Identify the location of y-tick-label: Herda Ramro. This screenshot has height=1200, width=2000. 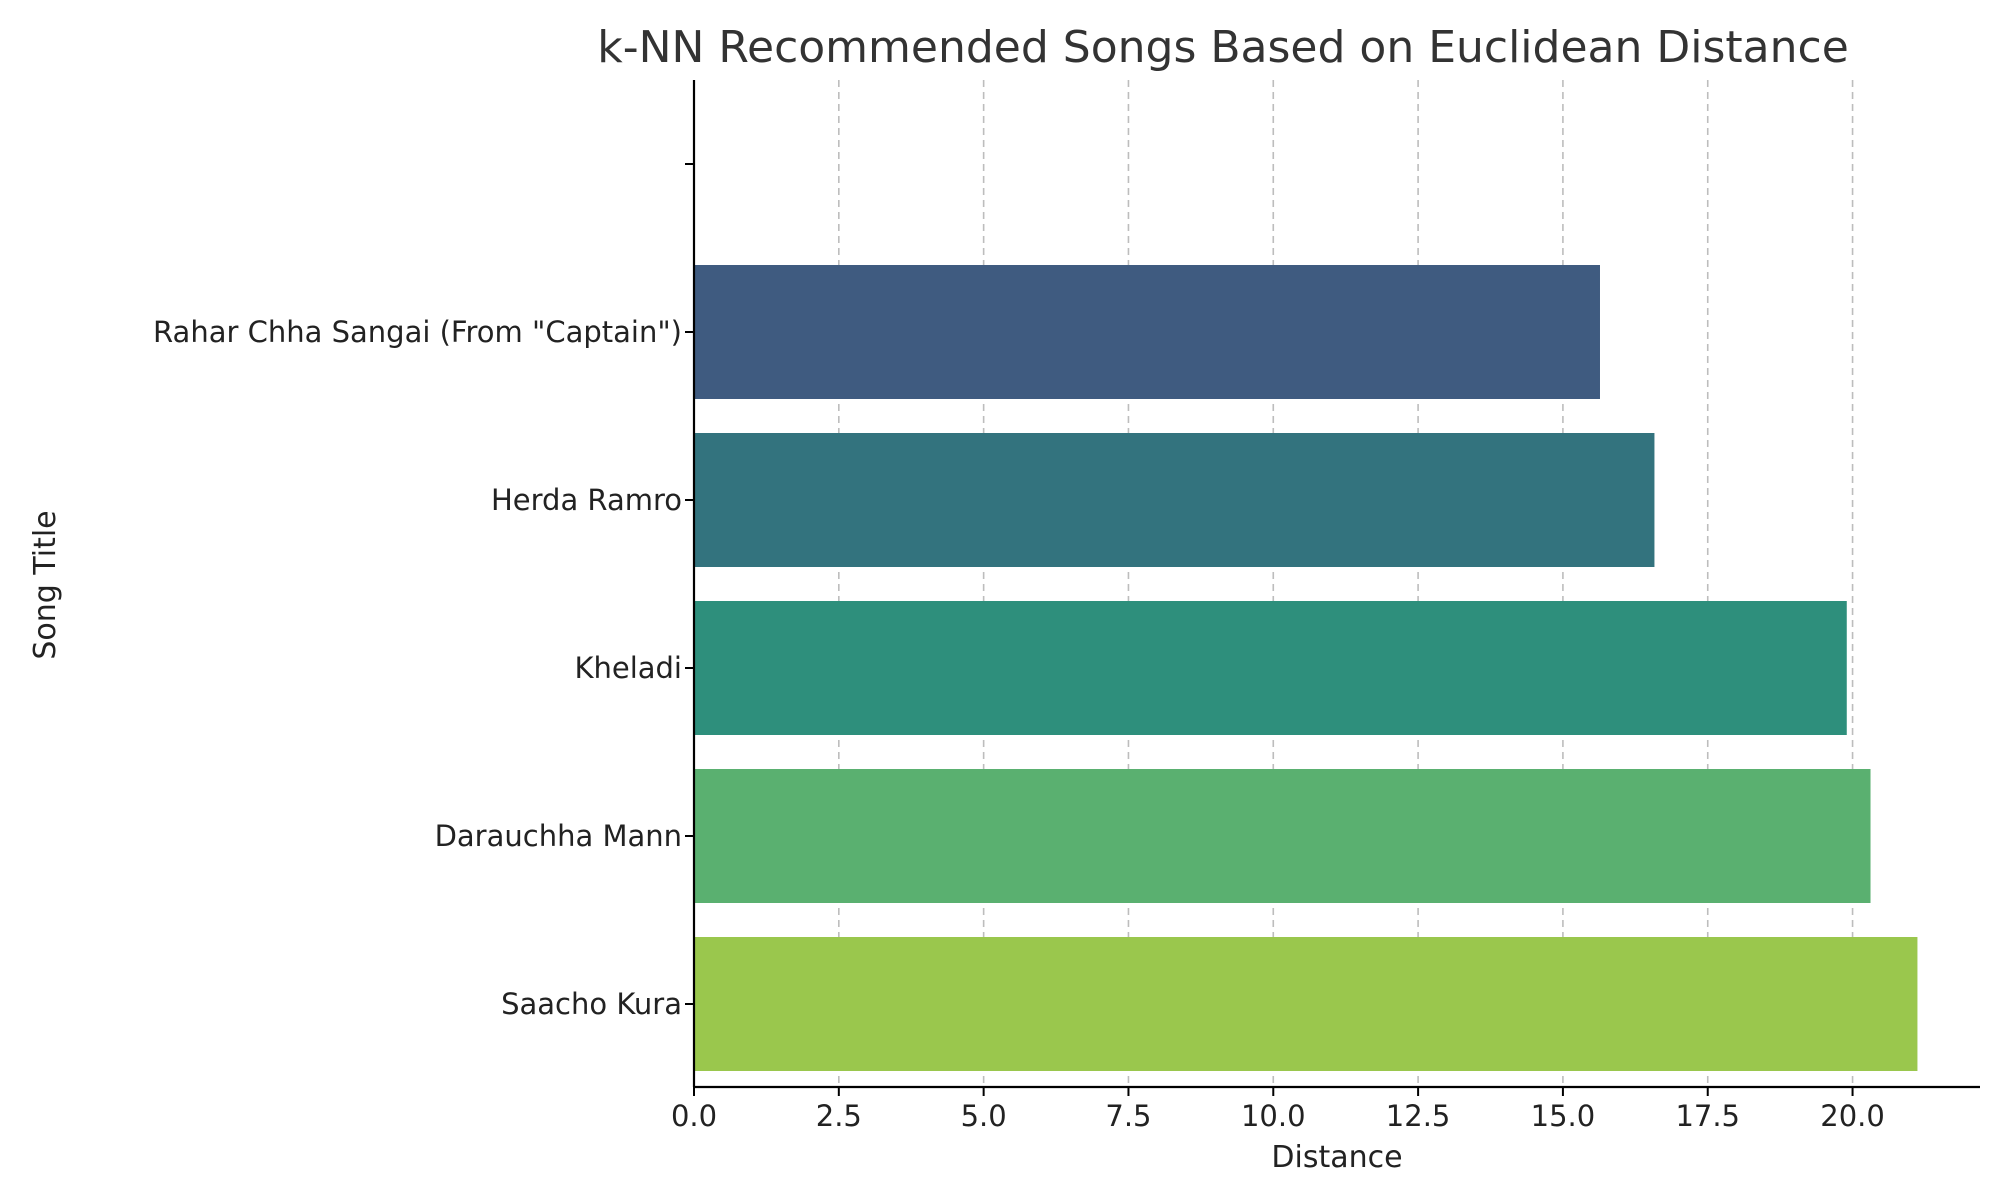
(586, 500).